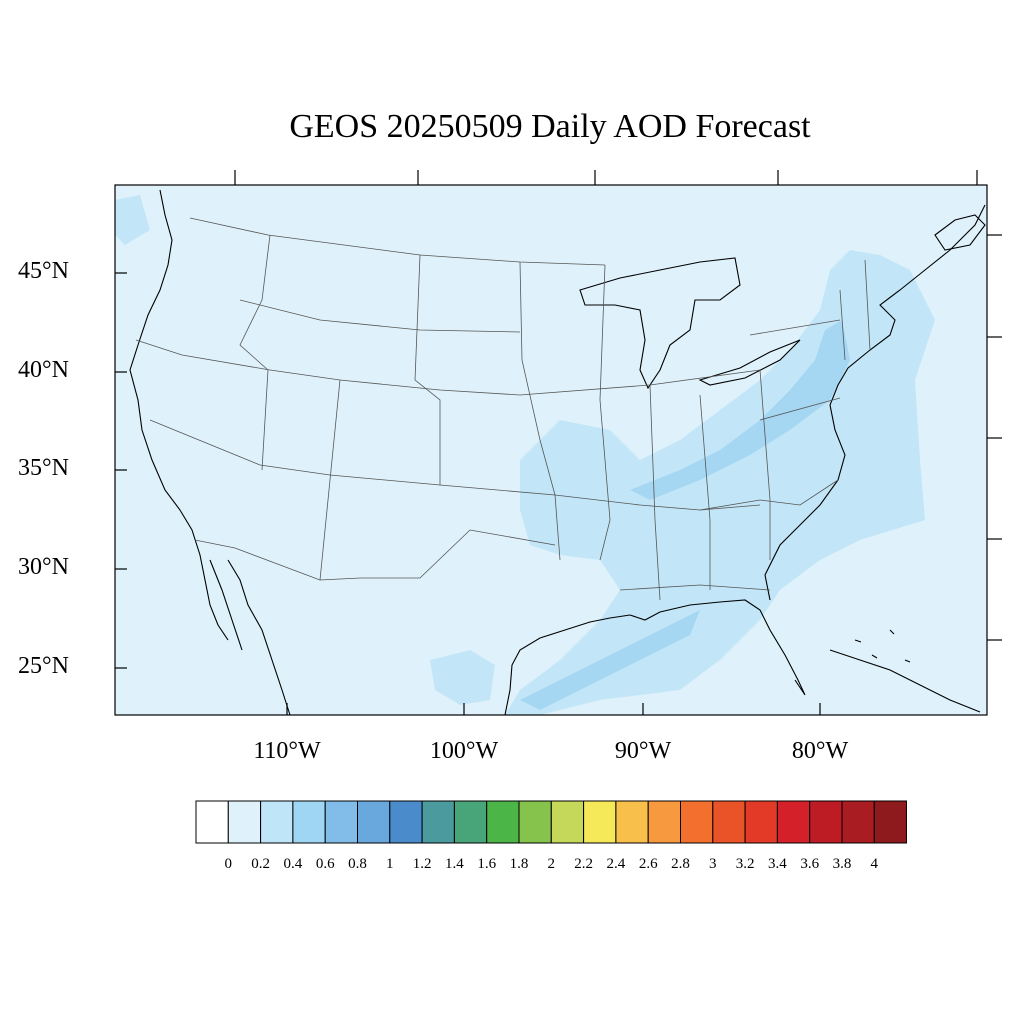 The width and height of the screenshot is (1024, 1024). Describe the element at coordinates (454, 864) in the screenshot. I see `colorbar-label: 1.4` at that location.